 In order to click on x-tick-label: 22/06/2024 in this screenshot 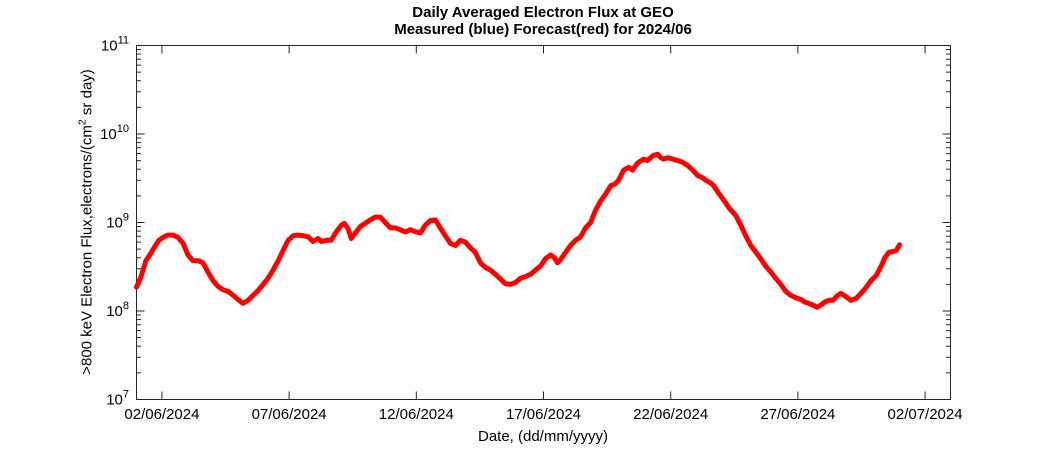, I will do `click(670, 414)`.